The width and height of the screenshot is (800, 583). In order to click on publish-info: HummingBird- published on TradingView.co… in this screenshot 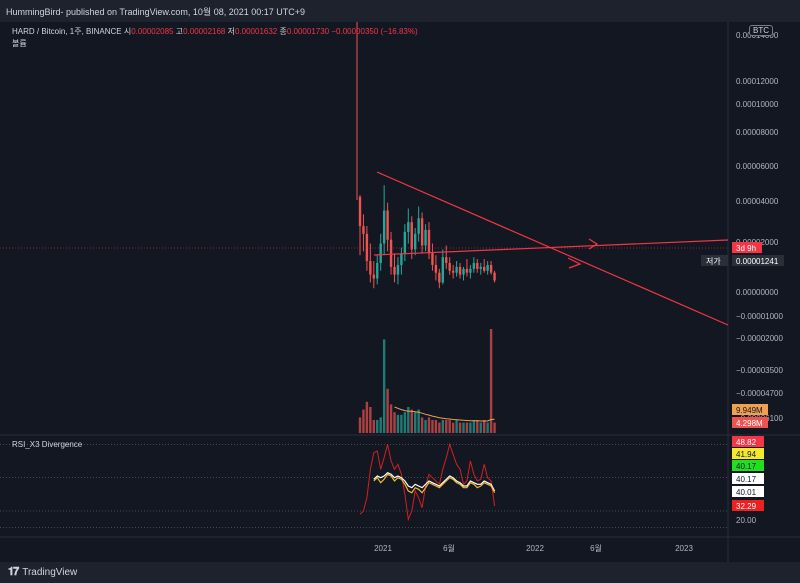, I will do `click(156, 12)`.